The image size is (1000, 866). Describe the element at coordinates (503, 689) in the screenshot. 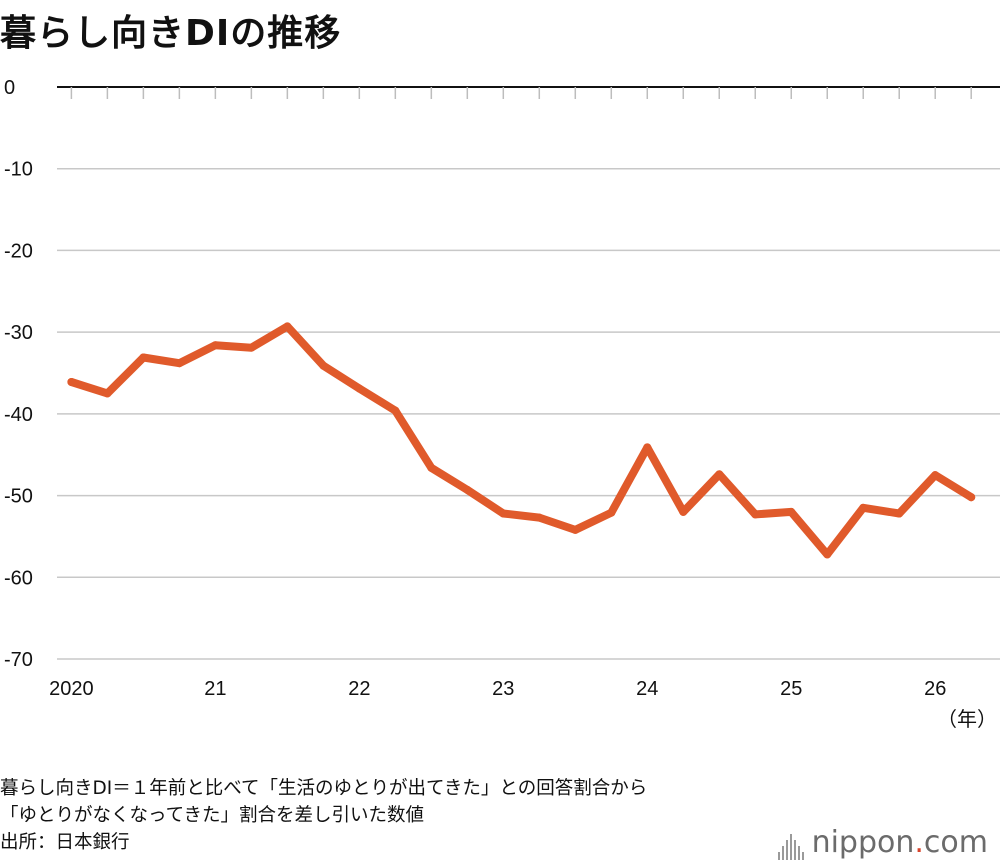

I see `x-tick-label: 23` at that location.